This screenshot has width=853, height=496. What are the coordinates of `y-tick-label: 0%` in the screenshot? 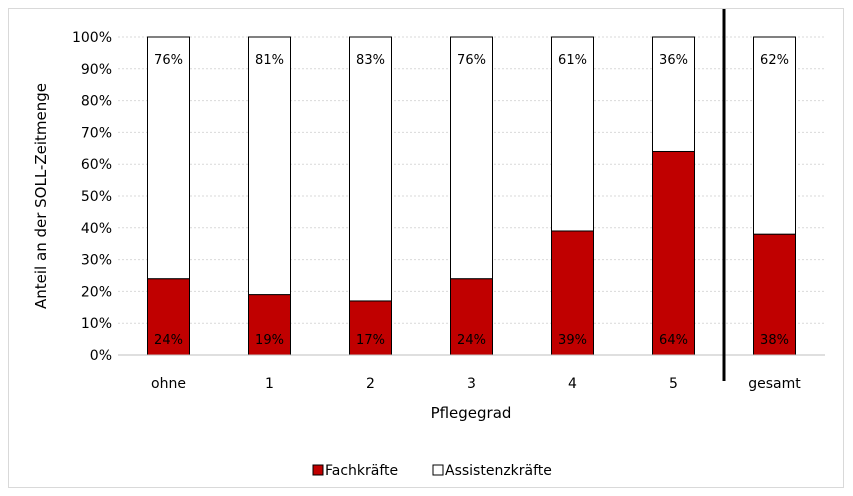 It's located at (101, 356).